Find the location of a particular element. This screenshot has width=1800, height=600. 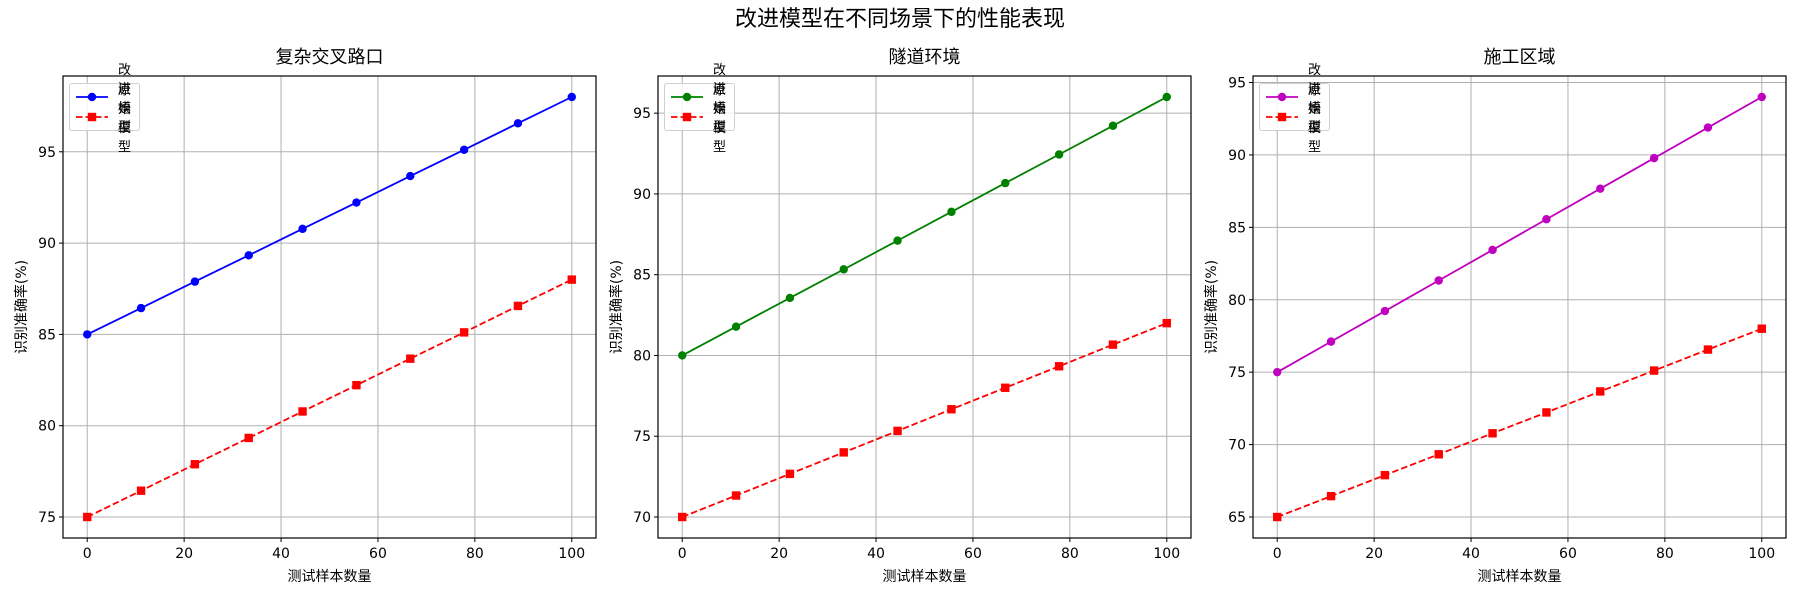

y-axis-label: 识别准确率(%) is located at coordinates (1212, 307).